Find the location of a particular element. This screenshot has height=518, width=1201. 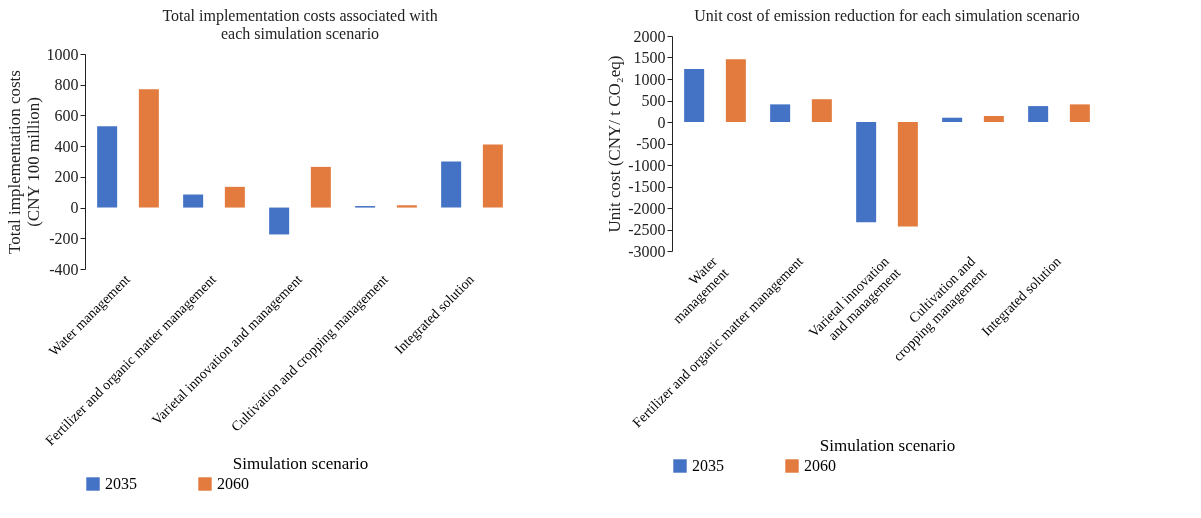

y-tick-label: 1500 is located at coordinates (649, 57).